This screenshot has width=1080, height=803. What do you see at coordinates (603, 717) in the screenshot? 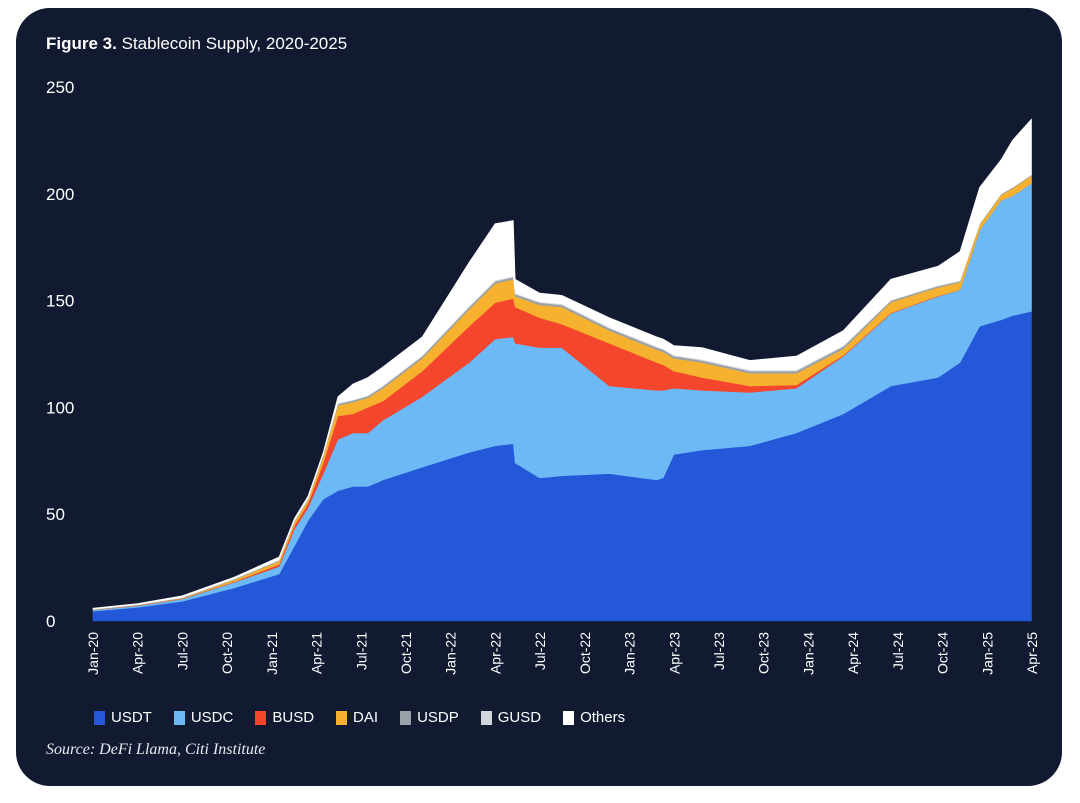
I see `legend-label: Others` at bounding box center [603, 717].